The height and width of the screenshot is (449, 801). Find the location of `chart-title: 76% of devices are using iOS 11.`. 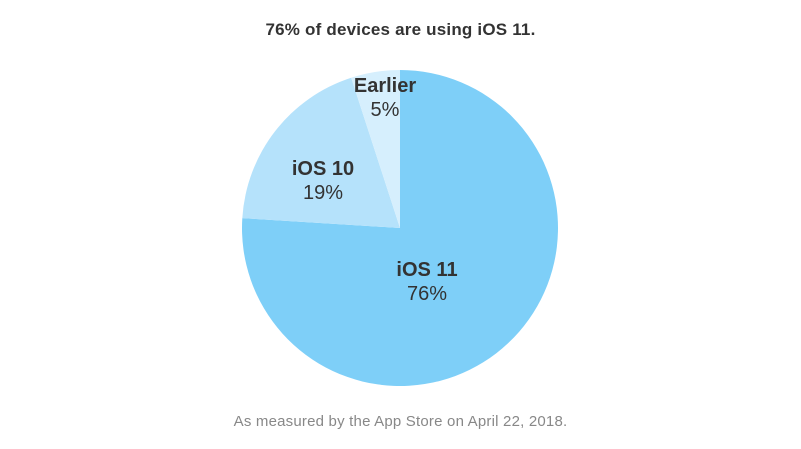

chart-title: 76% of devices are using iOS 11. is located at coordinates (400, 29).